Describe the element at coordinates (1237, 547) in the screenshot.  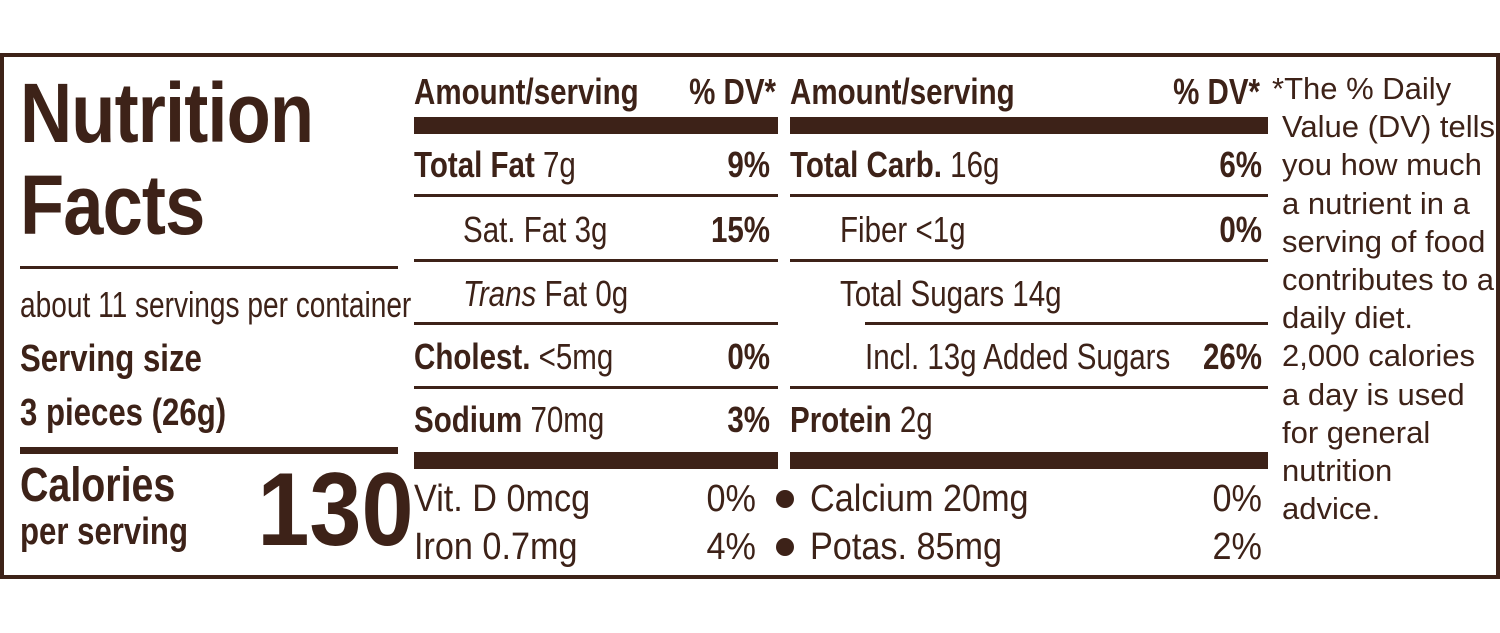
I see `potassium-dv: 2%` at that location.